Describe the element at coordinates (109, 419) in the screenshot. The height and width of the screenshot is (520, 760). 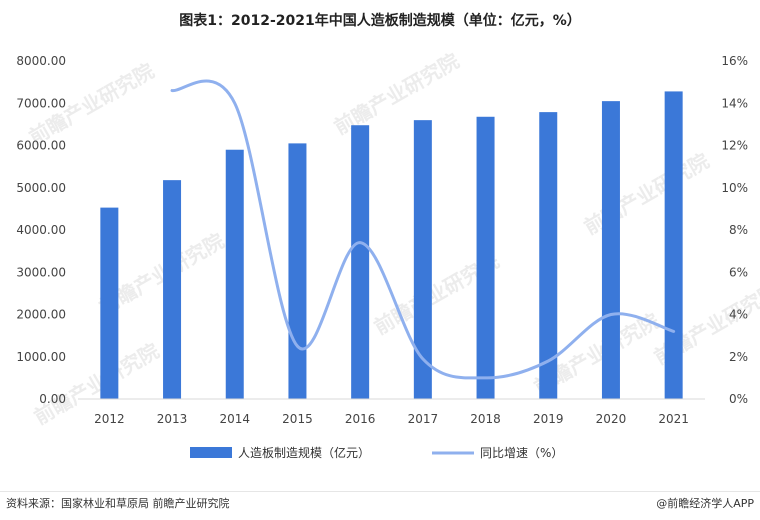
I see `x-tick-label: 2012` at that location.